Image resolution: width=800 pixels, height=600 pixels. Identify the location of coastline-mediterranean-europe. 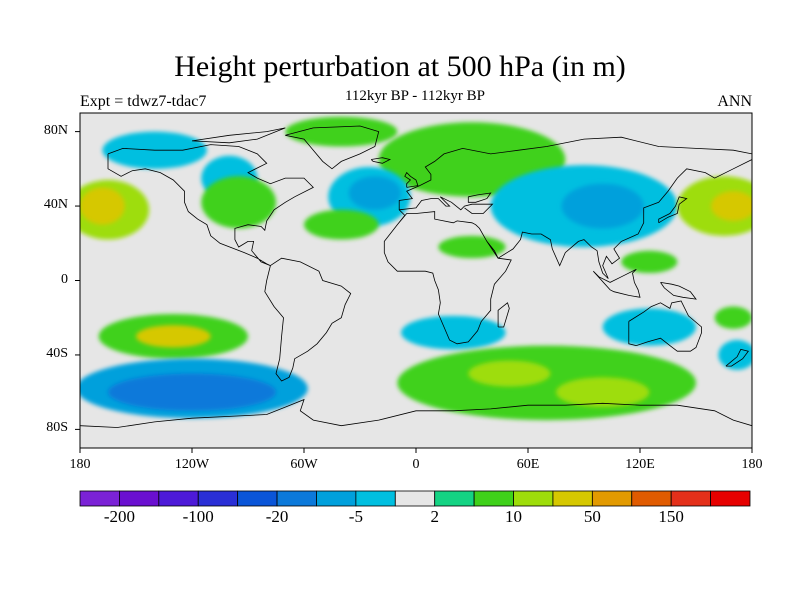
(446, 205).